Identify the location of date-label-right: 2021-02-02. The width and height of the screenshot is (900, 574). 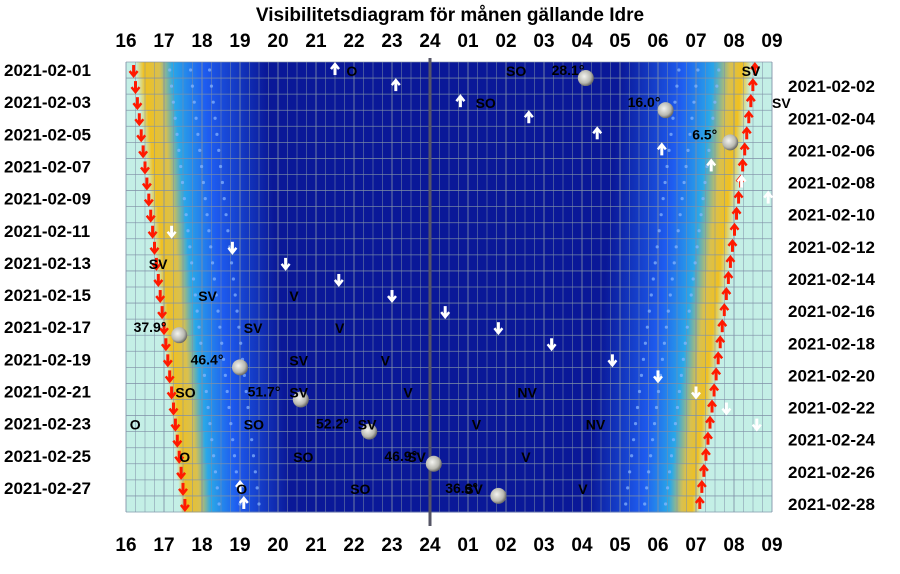
(831, 86).